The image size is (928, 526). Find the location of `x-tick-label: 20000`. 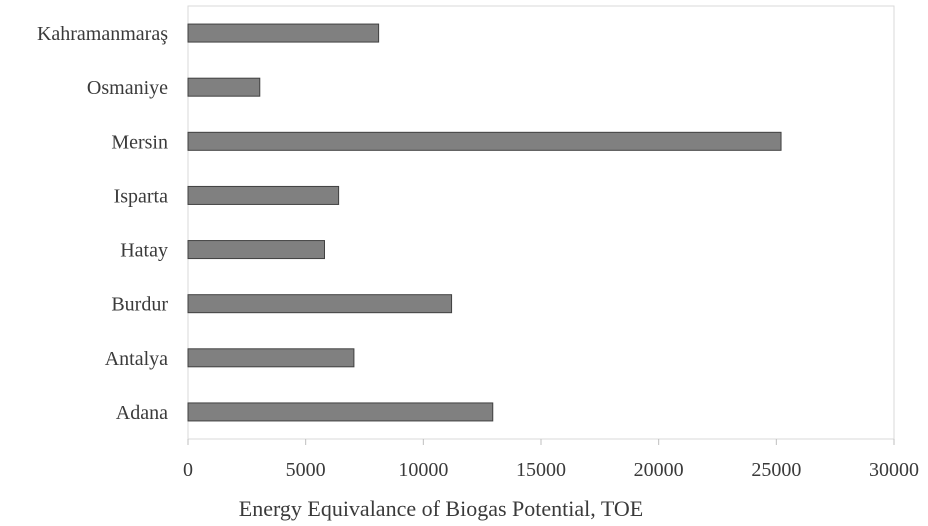

x-tick-label: 20000 is located at coordinates (659, 470).